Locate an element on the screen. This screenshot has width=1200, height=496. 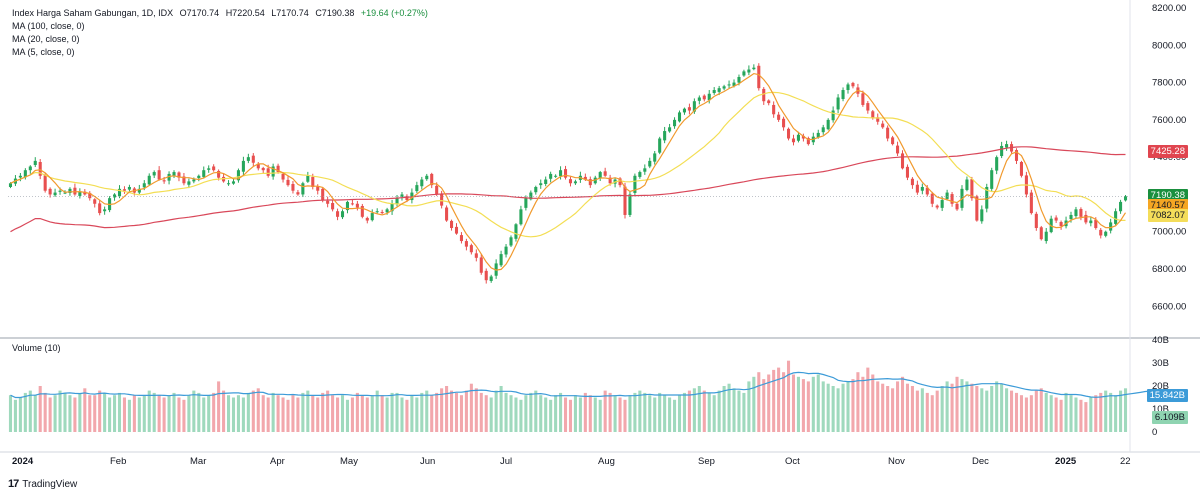
price-tag: 7082.07 is located at coordinates (1167, 216).